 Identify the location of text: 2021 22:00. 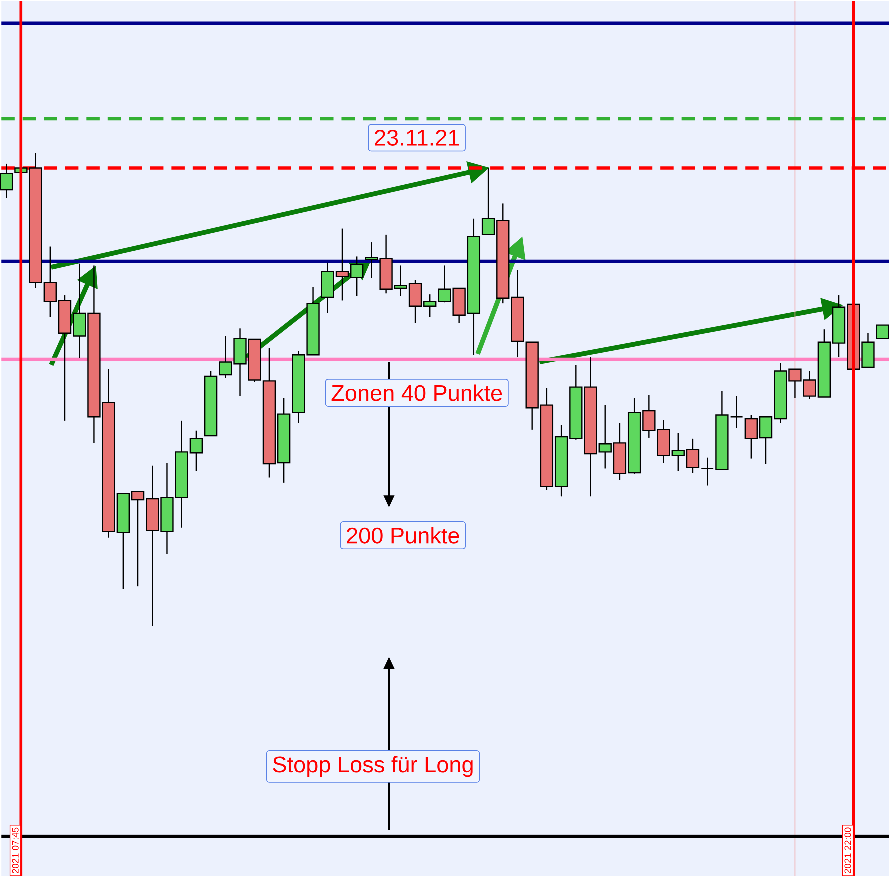
(848, 851).